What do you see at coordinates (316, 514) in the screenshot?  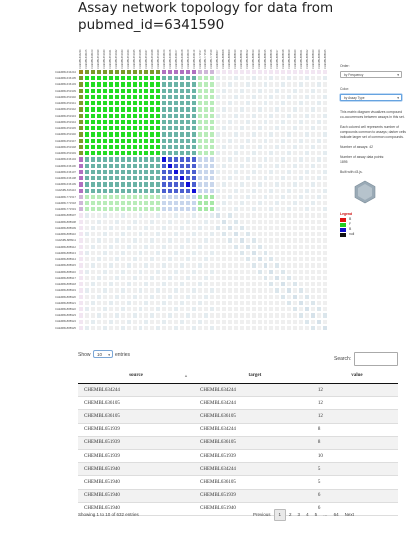 I see `page-button-5: 5` at bounding box center [316, 514].